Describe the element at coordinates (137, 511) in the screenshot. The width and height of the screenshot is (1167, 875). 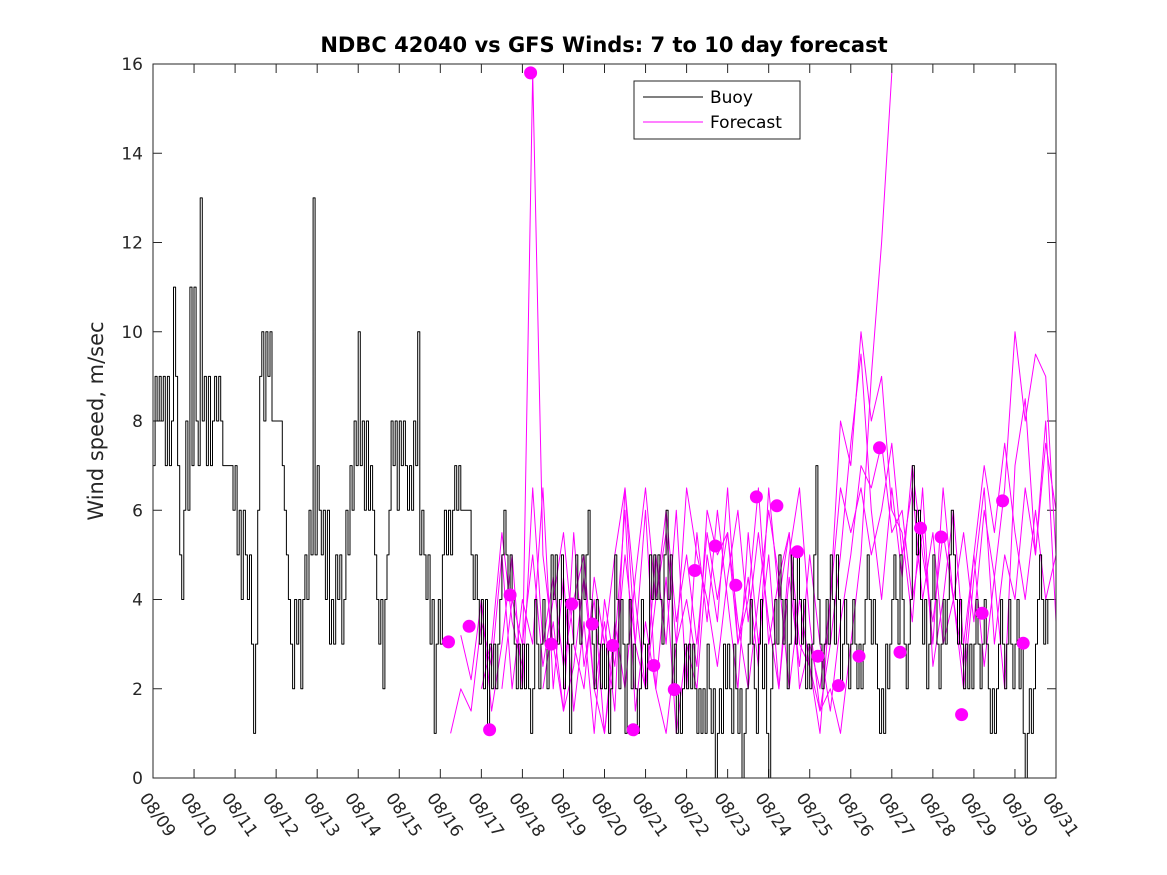
I see `y-tick-label: 6` at that location.